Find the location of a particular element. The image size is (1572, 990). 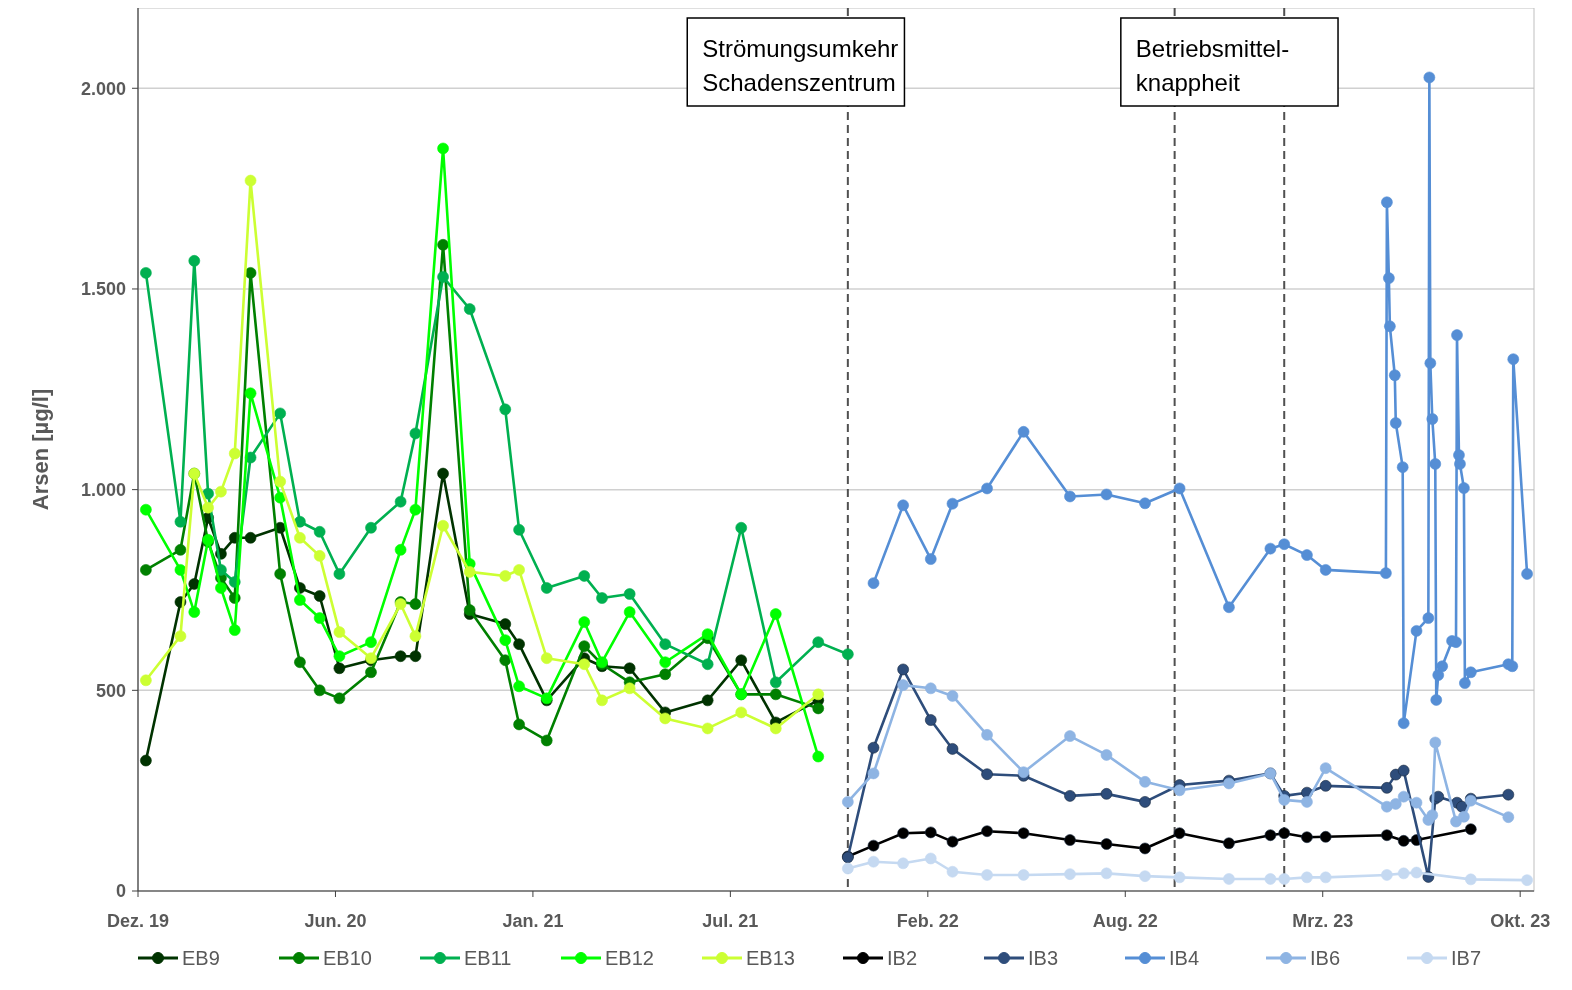

y-tick-label: 1.000 is located at coordinates (103, 489).